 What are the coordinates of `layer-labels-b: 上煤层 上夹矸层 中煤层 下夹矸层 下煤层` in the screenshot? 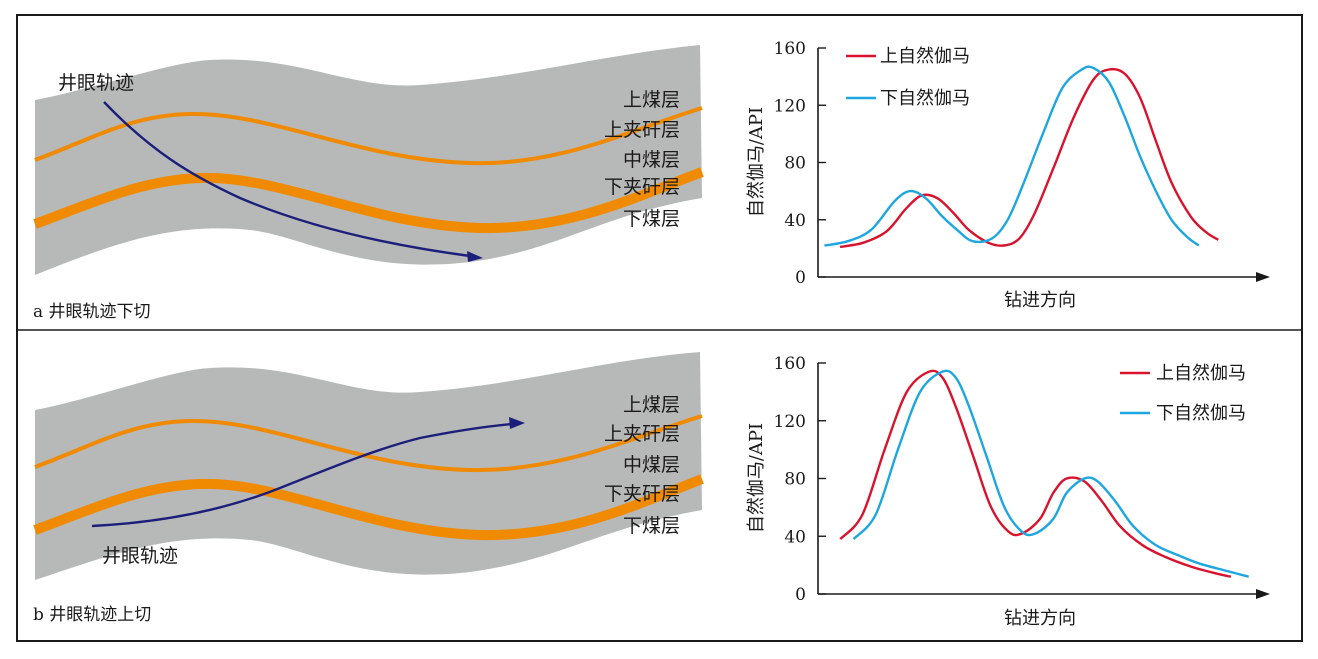 It's located at (642, 465).